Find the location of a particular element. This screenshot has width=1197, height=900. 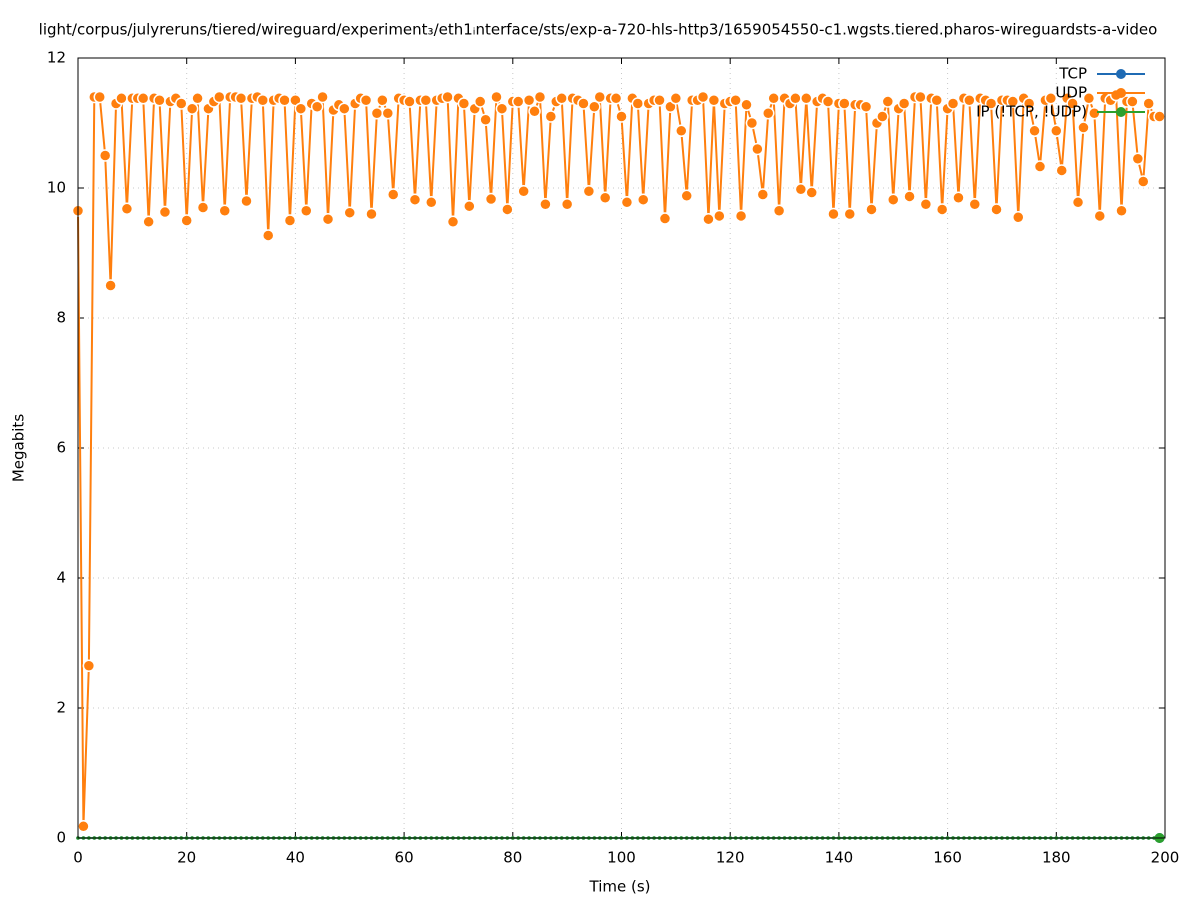

x-tick-label: 180 is located at coordinates (1056, 858).